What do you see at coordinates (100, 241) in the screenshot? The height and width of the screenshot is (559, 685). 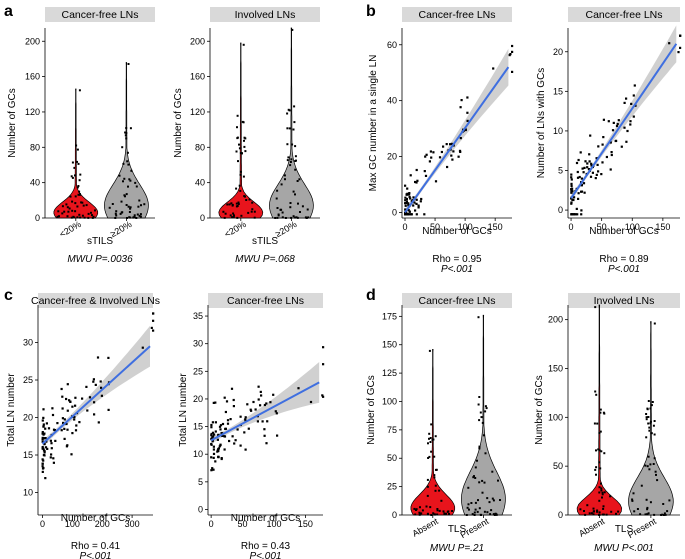 I see `x-axis-label: sTILS` at bounding box center [100, 241].